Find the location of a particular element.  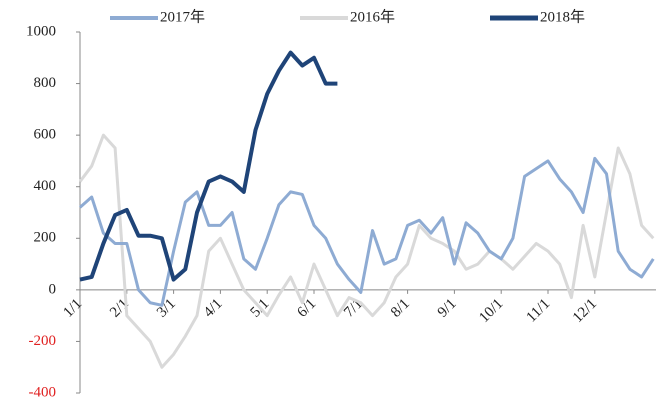

y-tick-label: -200 is located at coordinates (43, 341).